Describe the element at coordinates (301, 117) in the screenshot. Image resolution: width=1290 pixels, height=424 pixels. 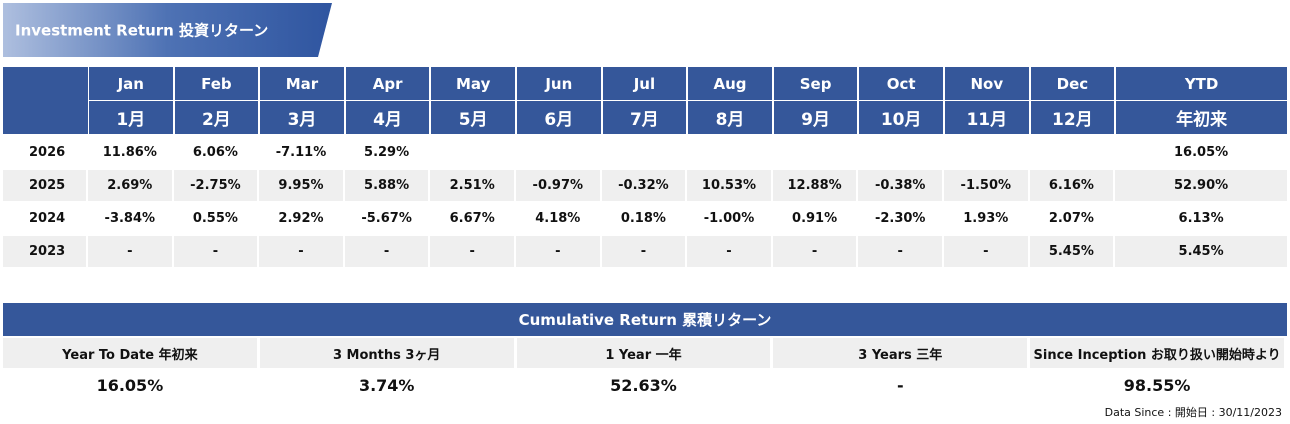
I see `month-jp: 3月` at that location.